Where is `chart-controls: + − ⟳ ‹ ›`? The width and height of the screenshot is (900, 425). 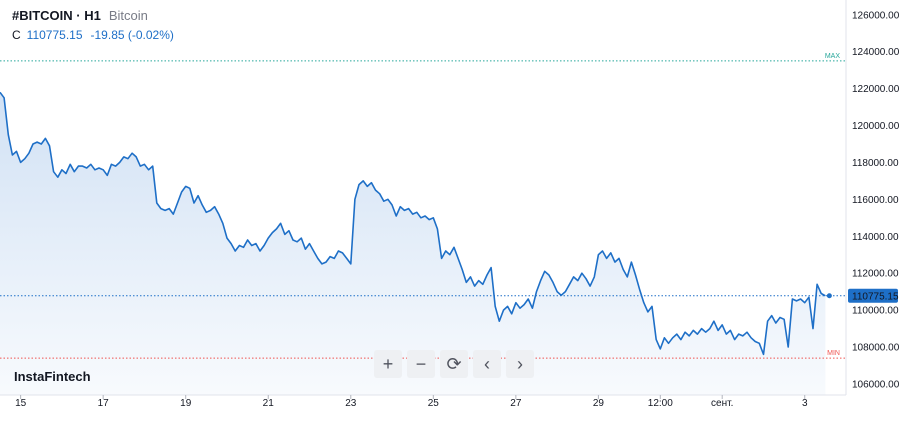
chart-controls: + − ⟳ ‹ › is located at coordinates (454, 364).